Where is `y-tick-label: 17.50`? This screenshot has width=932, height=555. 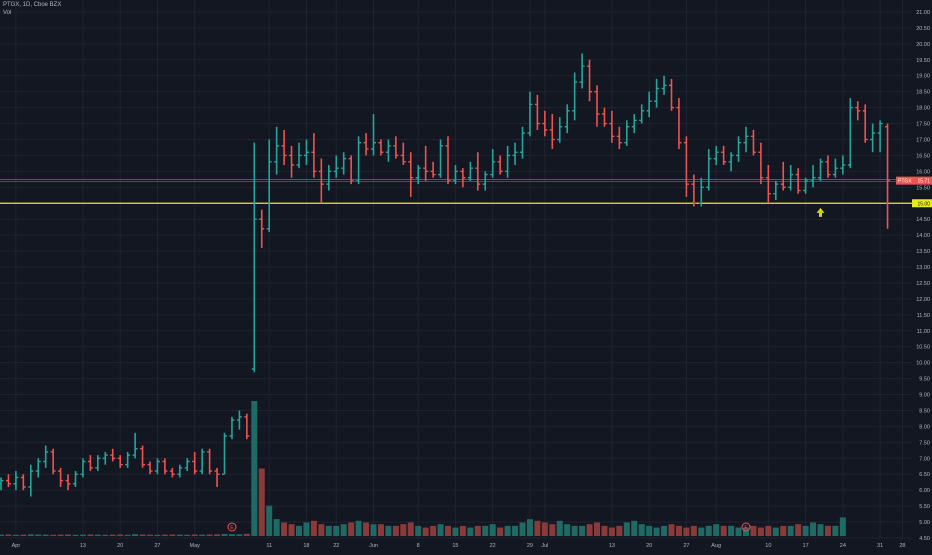 y-tick-label: 17.50 is located at coordinates (923, 125).